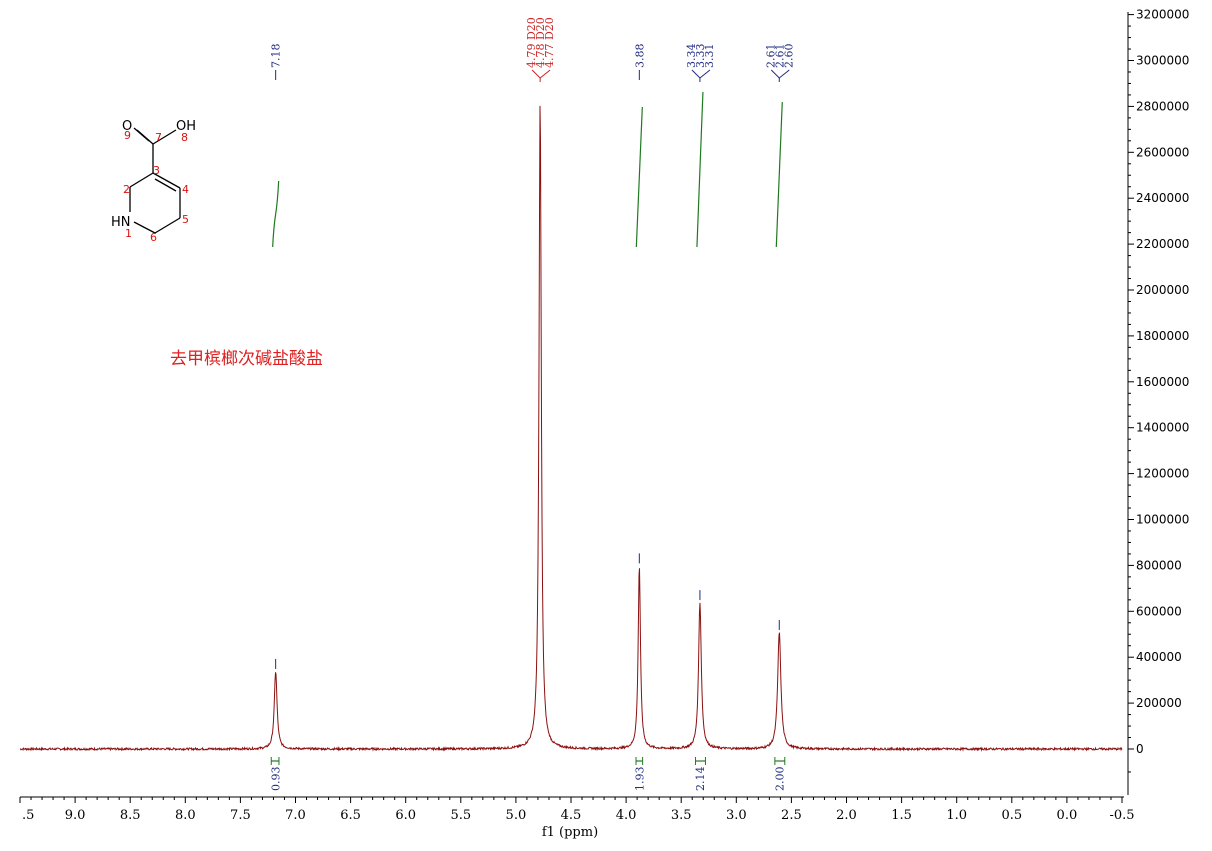  What do you see at coordinates (570, 832) in the screenshot?
I see `x-axis-label: f1 (ppm)` at bounding box center [570, 832].